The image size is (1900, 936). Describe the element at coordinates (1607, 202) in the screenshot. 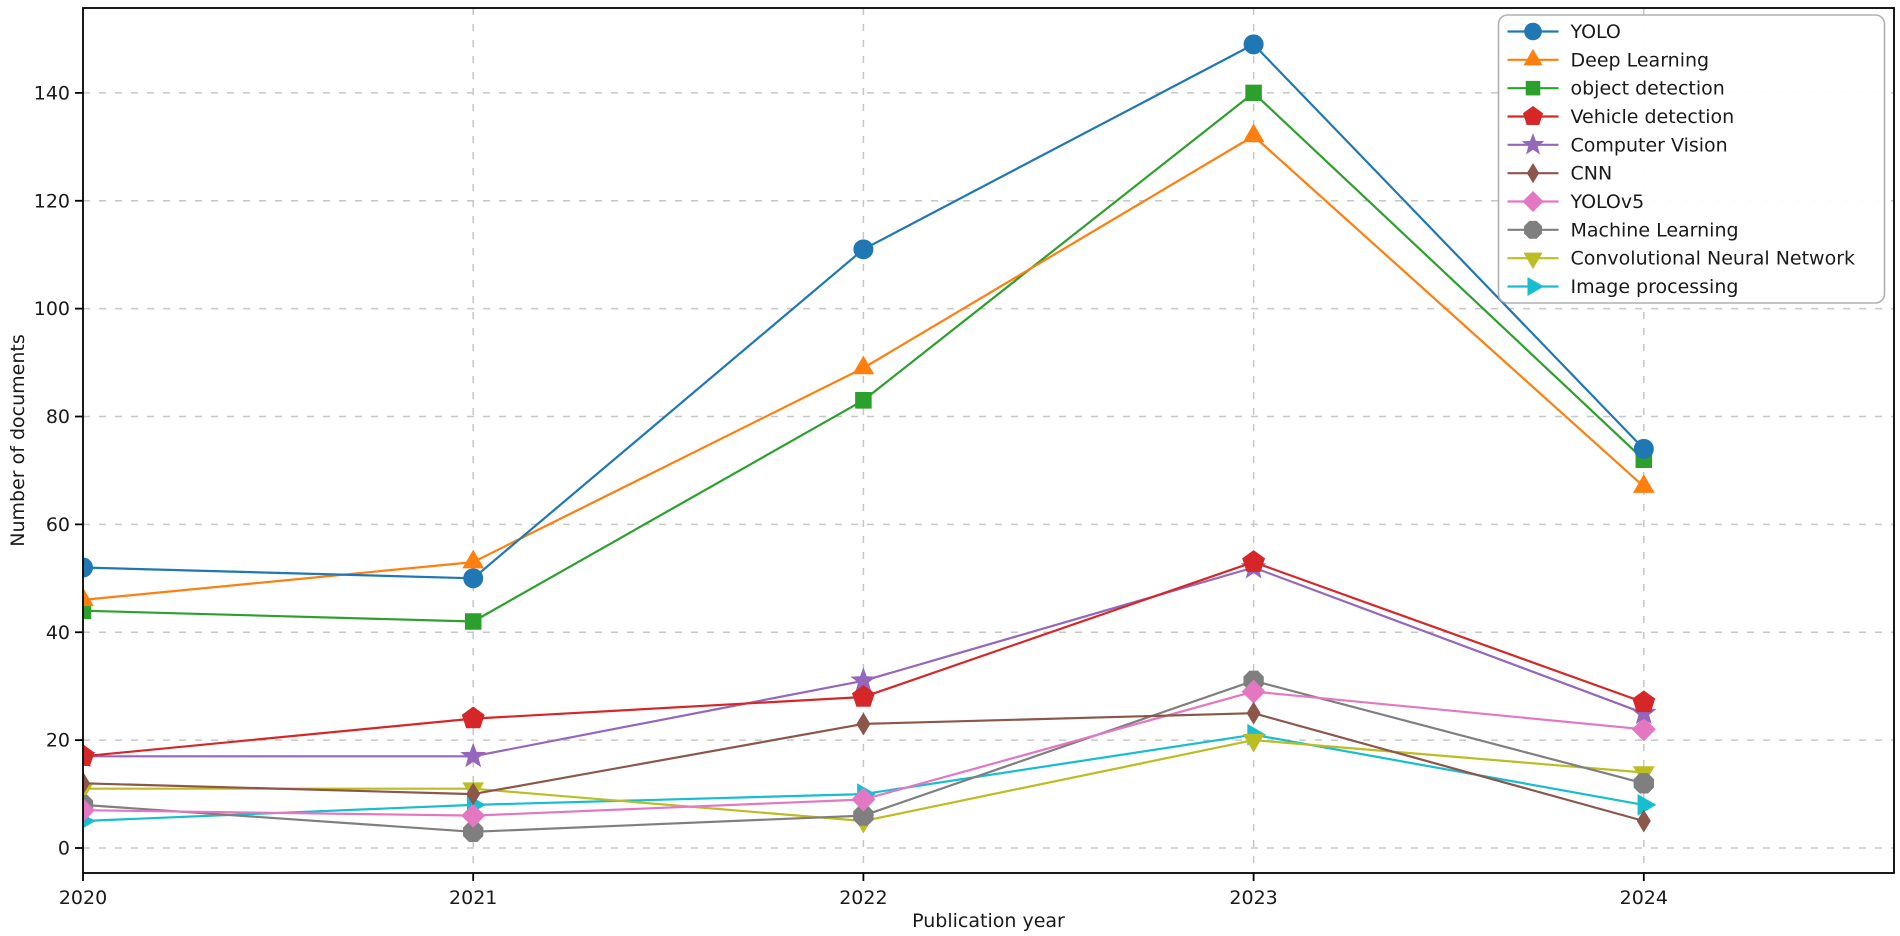

I see `legend-label: YOLOv5` at that location.